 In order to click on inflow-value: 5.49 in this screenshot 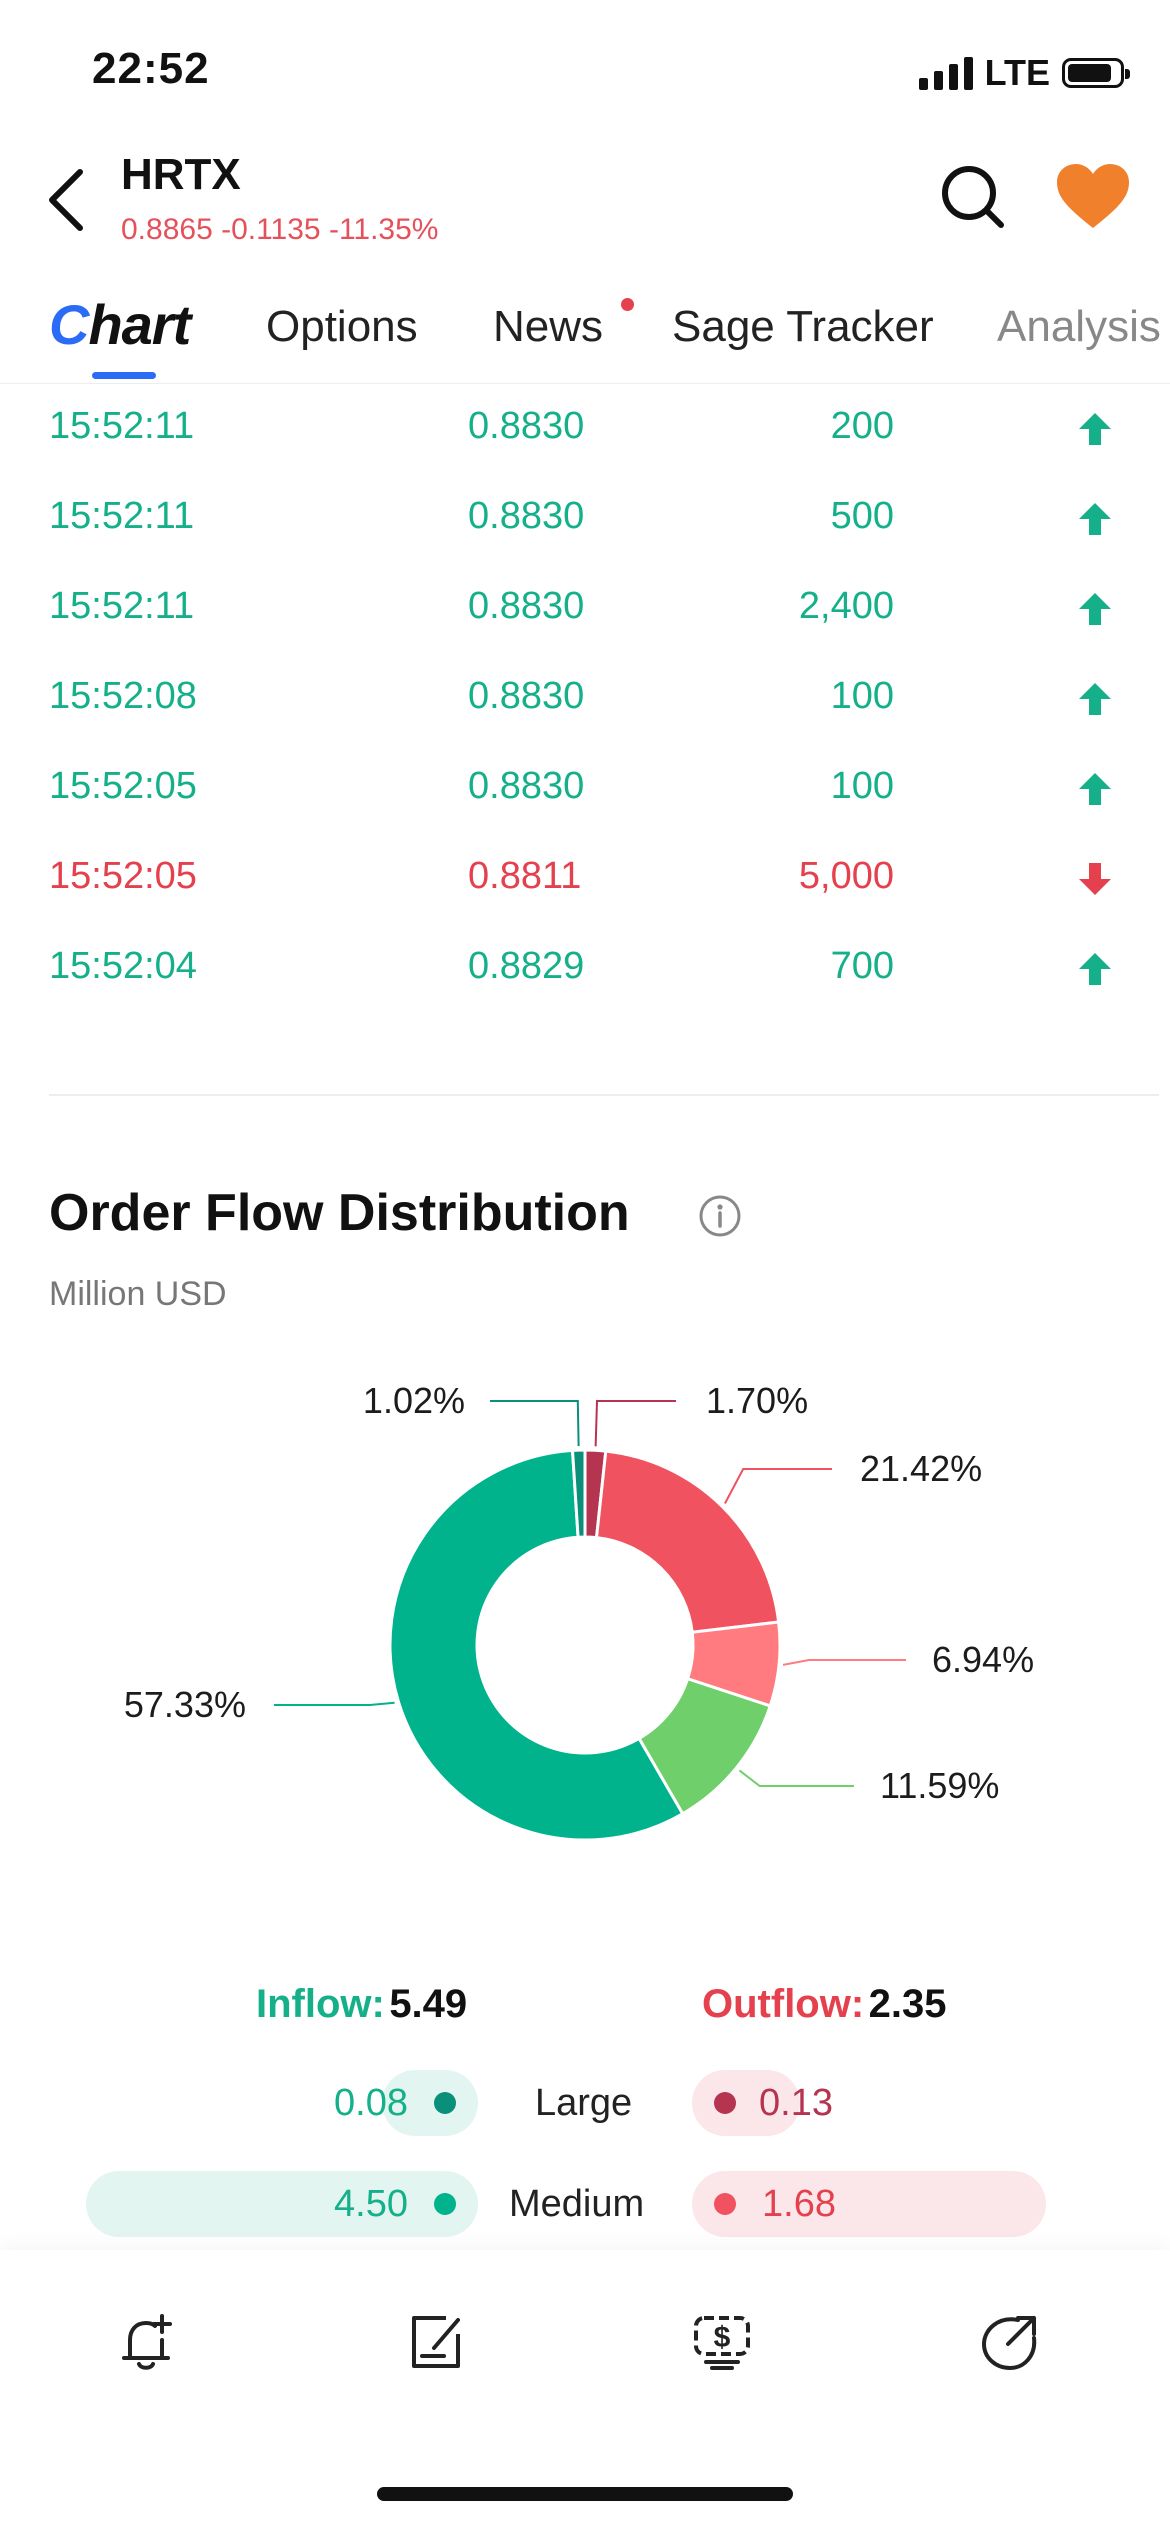, I will do `click(428, 2004)`.